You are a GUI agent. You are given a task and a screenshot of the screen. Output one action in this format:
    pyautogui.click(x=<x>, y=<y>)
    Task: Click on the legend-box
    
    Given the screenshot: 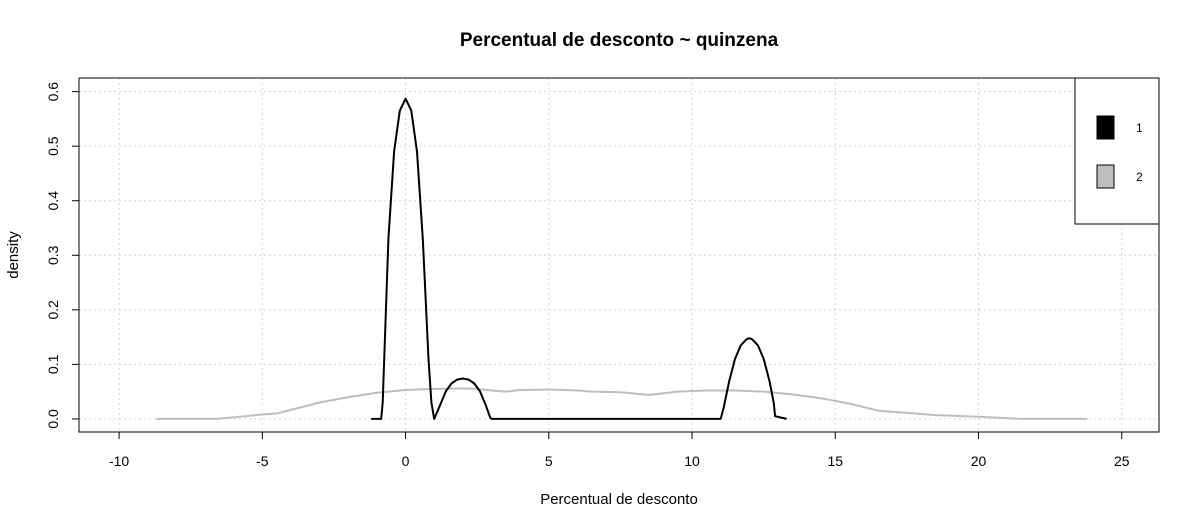 What is the action you would take?
    pyautogui.click(x=1117, y=151)
    